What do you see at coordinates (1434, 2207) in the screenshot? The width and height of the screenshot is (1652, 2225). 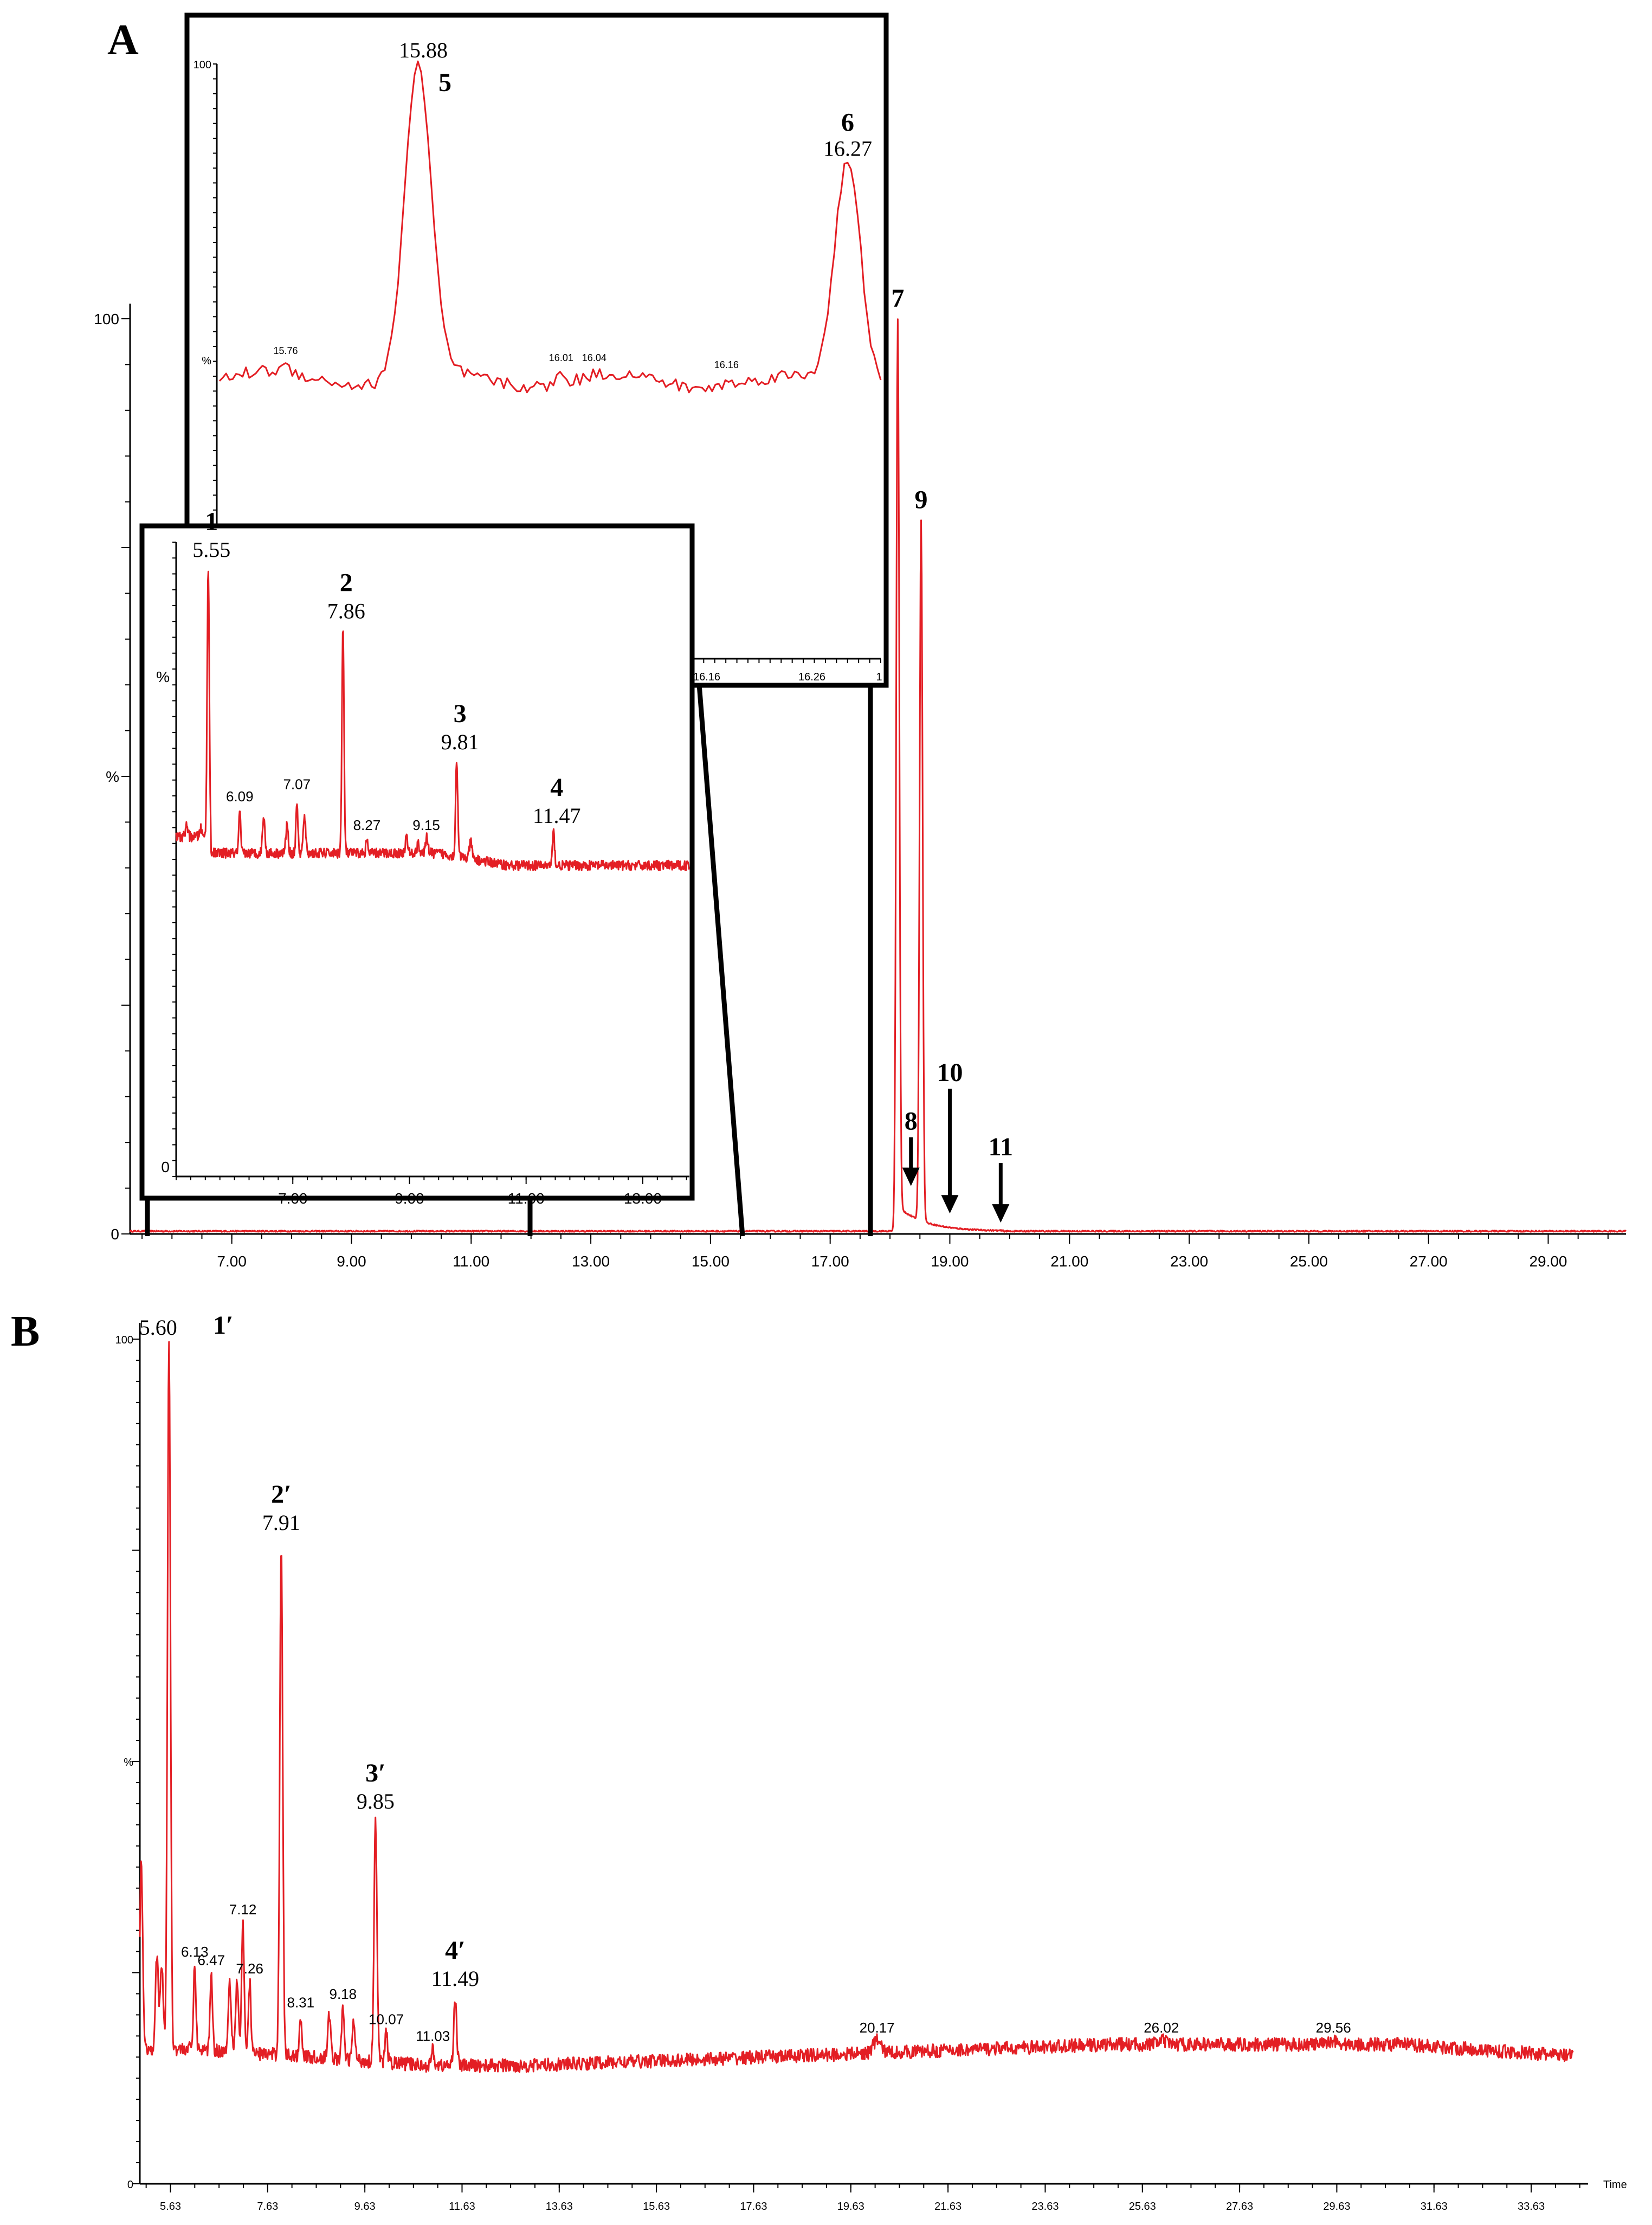 I see `panel-b-x-tick-label-31-63: 31.63` at bounding box center [1434, 2207].